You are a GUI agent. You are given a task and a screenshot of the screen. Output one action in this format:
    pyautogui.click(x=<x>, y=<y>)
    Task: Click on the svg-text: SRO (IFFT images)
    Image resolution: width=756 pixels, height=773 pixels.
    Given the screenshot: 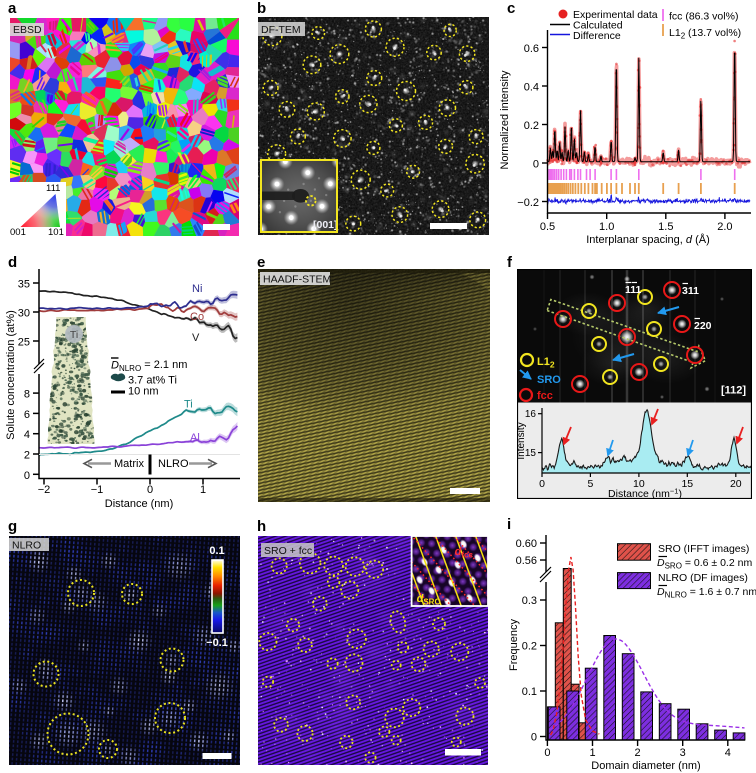 What is the action you would take?
    pyautogui.click(x=703, y=549)
    